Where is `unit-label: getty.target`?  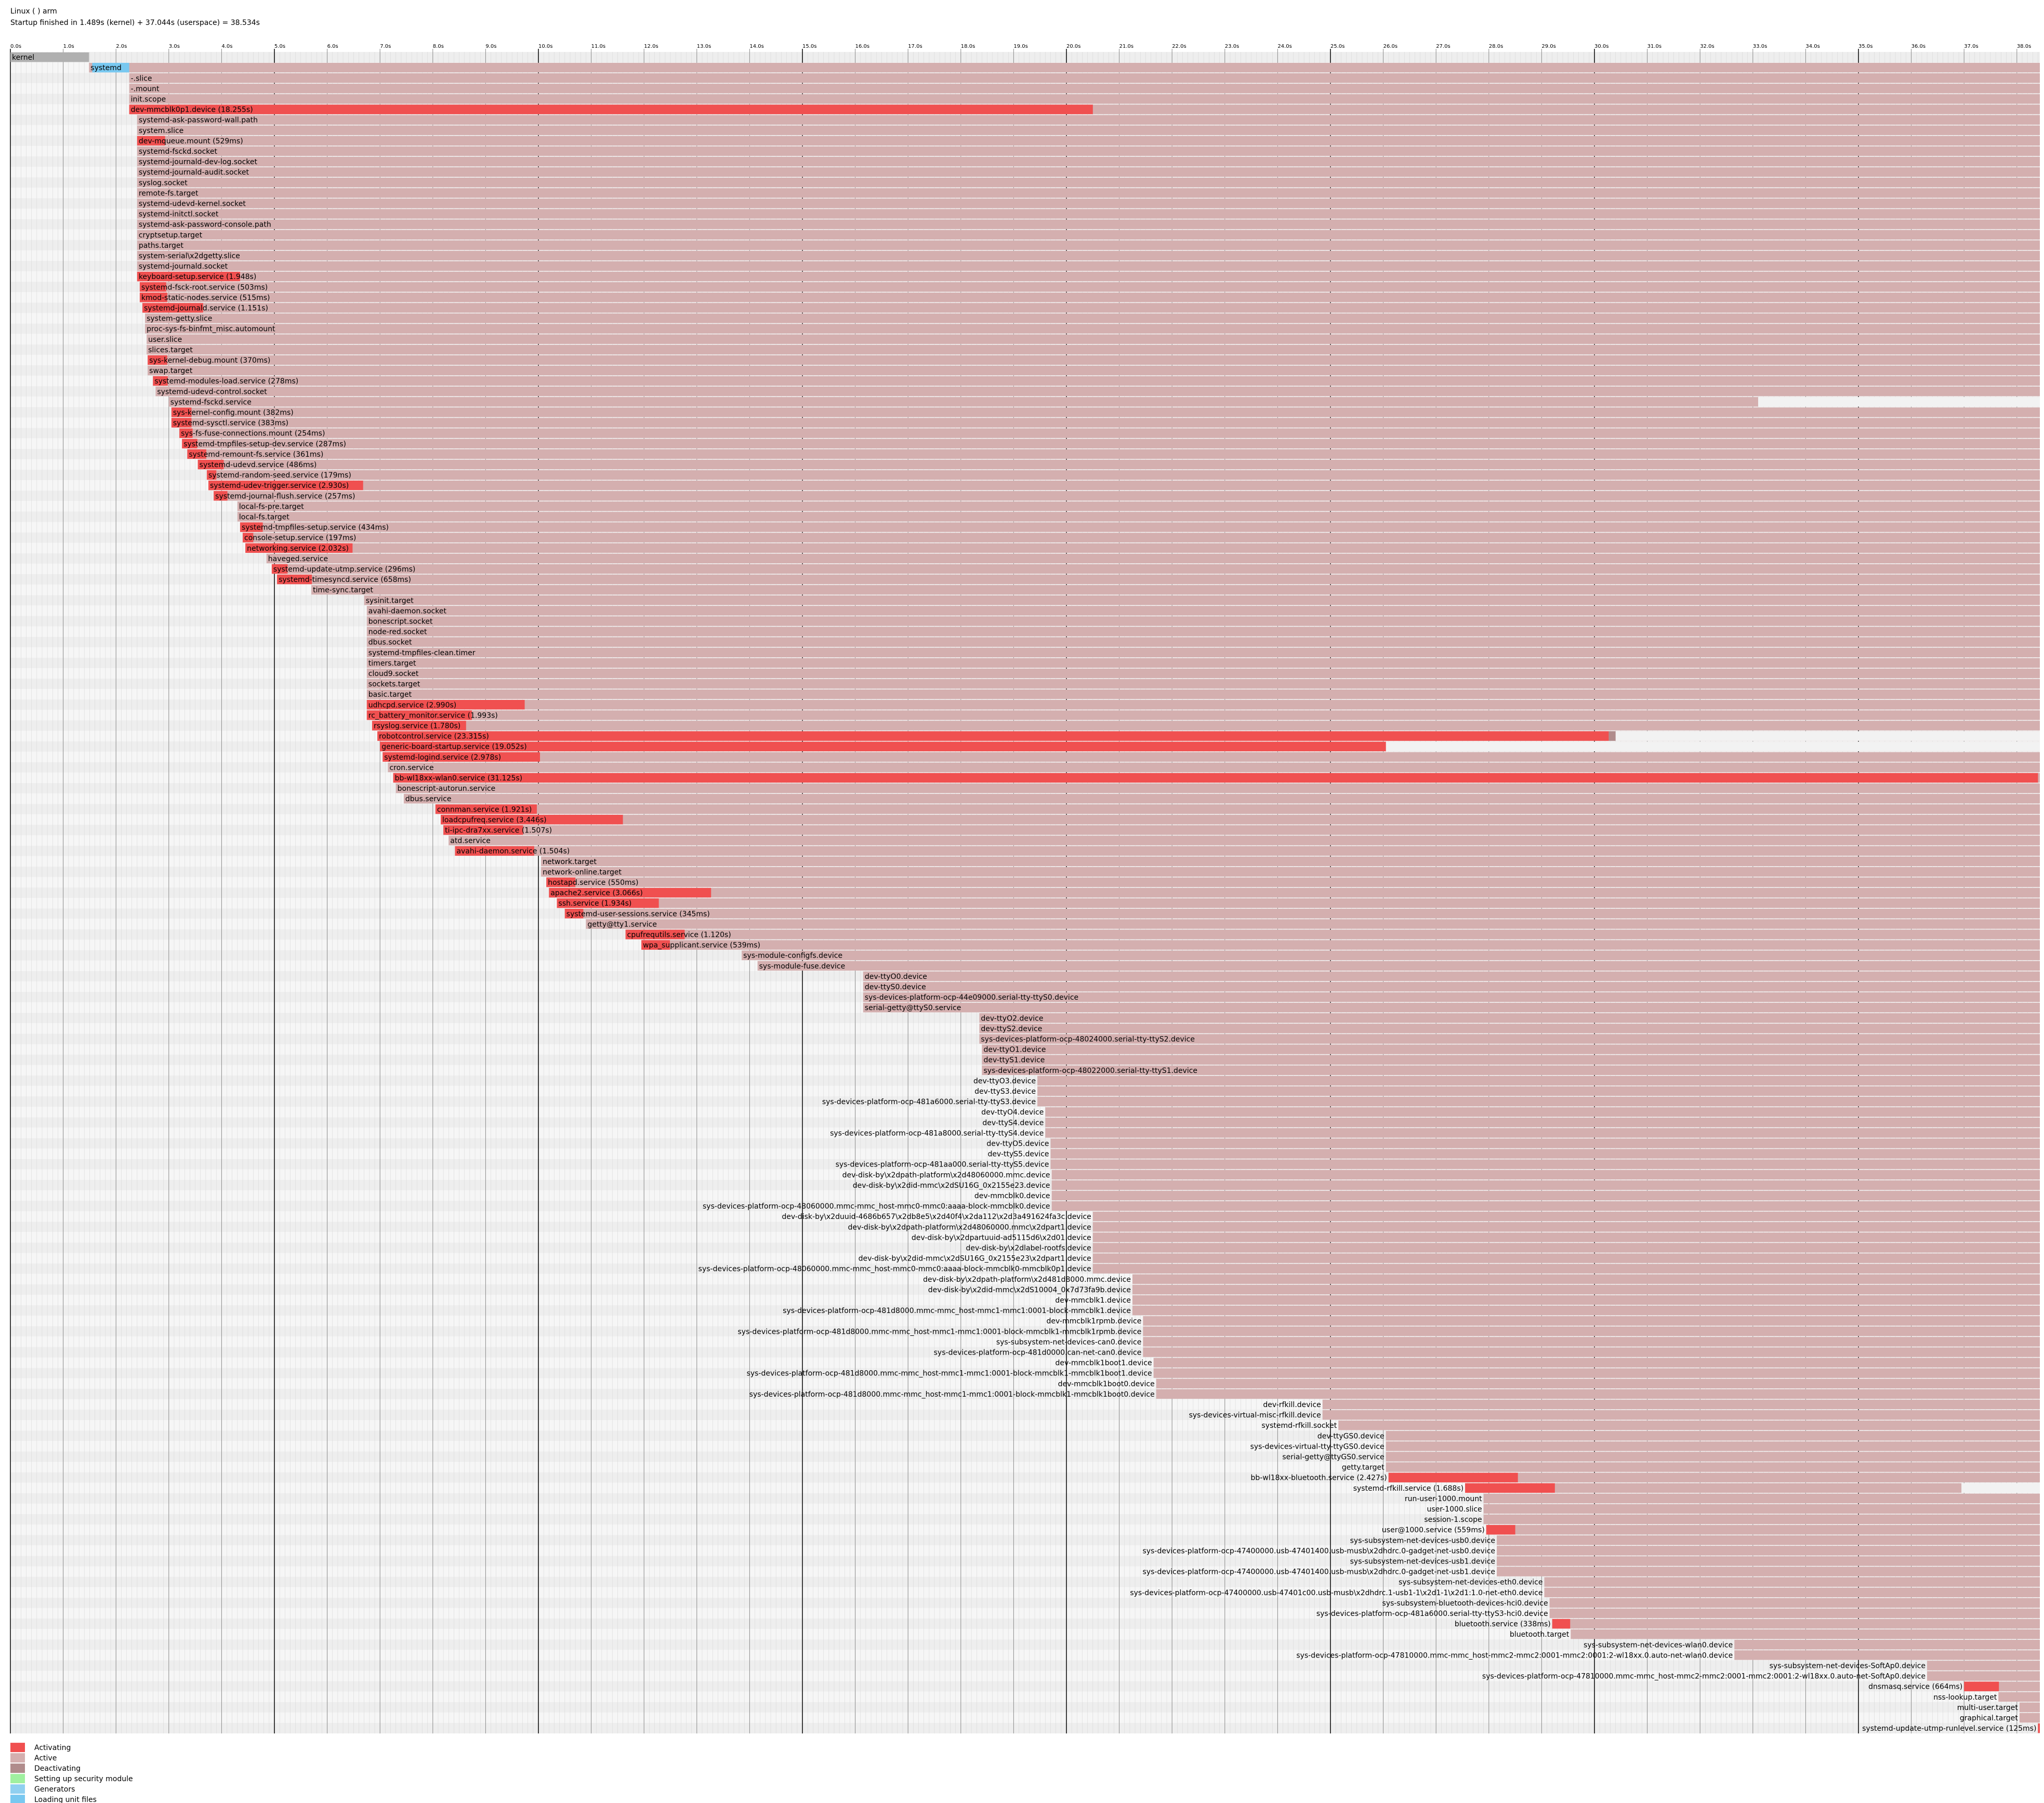 unit-label: getty.target is located at coordinates (1363, 1468).